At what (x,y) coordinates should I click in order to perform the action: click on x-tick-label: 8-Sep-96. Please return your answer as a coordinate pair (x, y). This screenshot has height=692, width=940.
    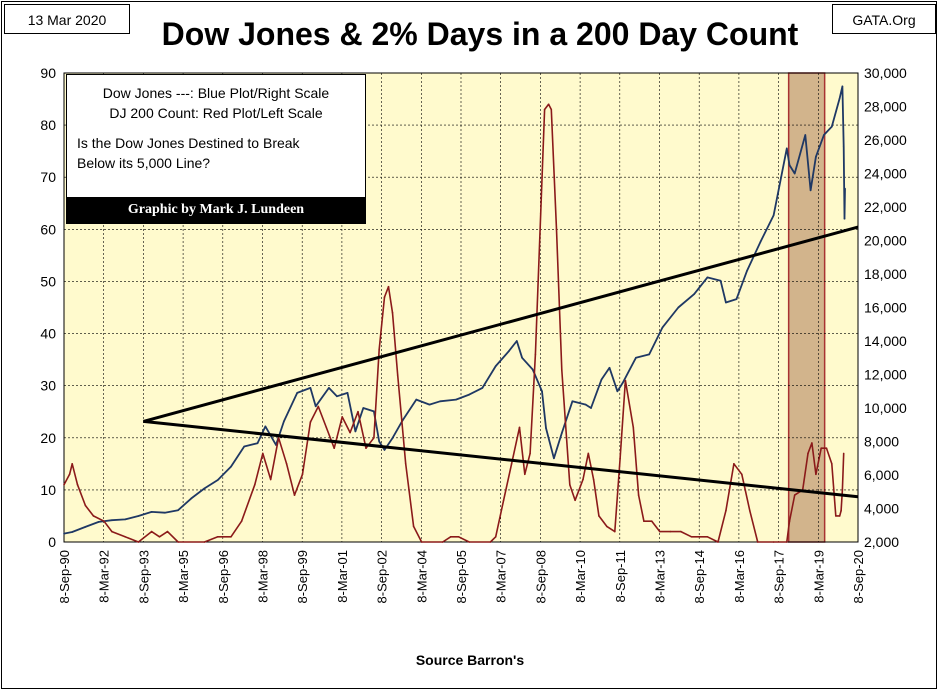
    Looking at the image, I should click on (223, 576).